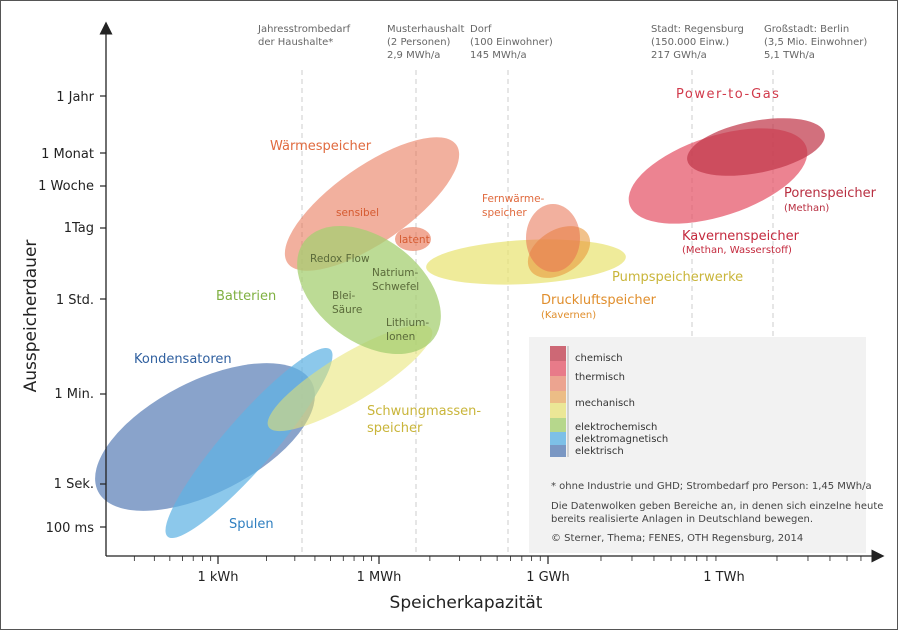 The image size is (900, 632). I want to click on legend-label-thermisch: thermisch, so click(600, 377).